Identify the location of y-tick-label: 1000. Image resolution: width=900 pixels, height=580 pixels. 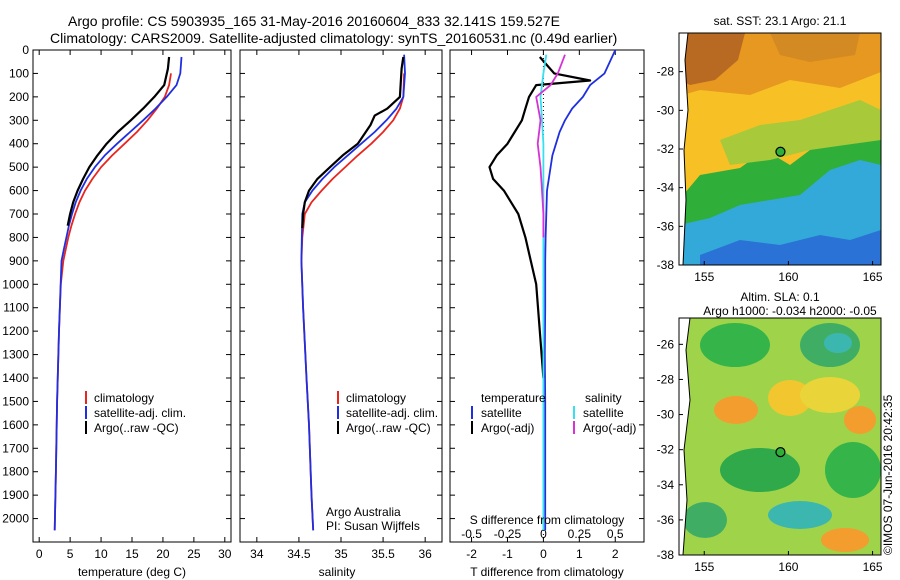
(15, 284).